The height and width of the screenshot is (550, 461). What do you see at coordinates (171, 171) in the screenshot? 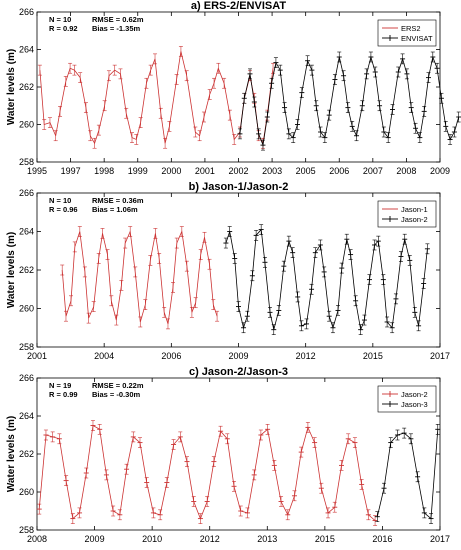
I see `x-tick-label: 2000` at bounding box center [171, 171].